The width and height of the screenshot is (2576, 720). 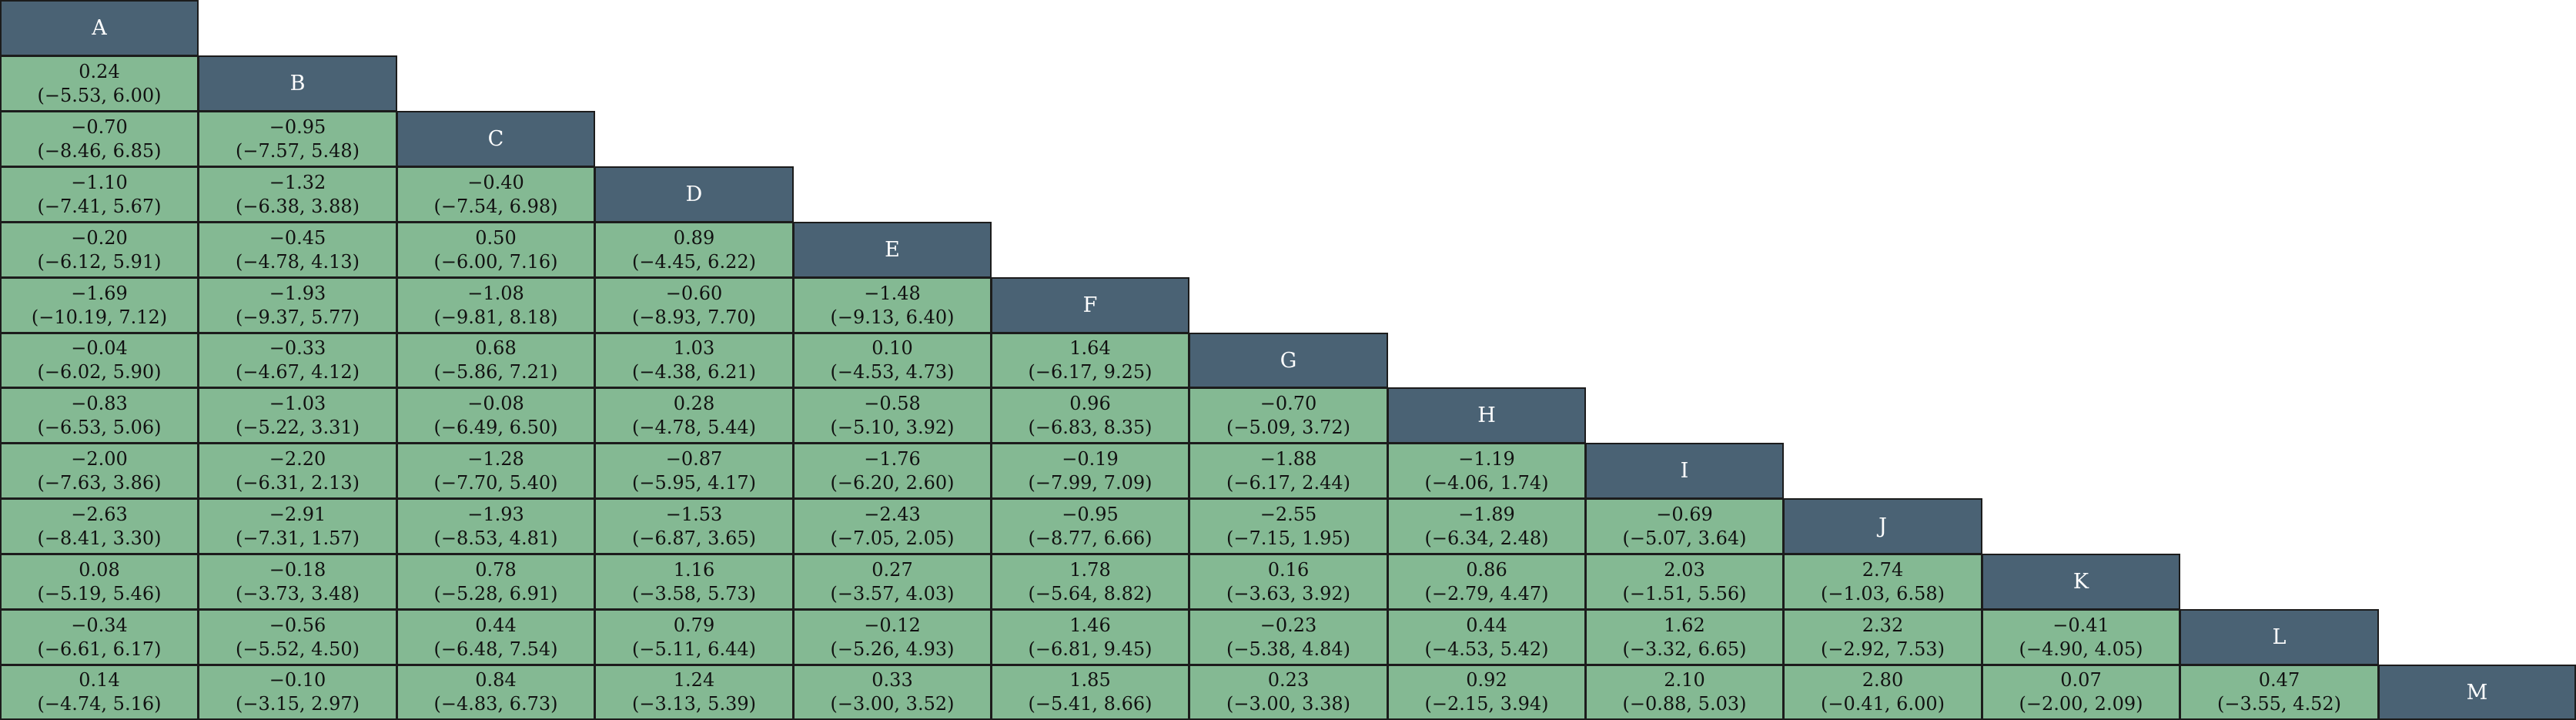 What do you see at coordinates (1288, 514) in the screenshot?
I see `effect-estimate: −2.55` at bounding box center [1288, 514].